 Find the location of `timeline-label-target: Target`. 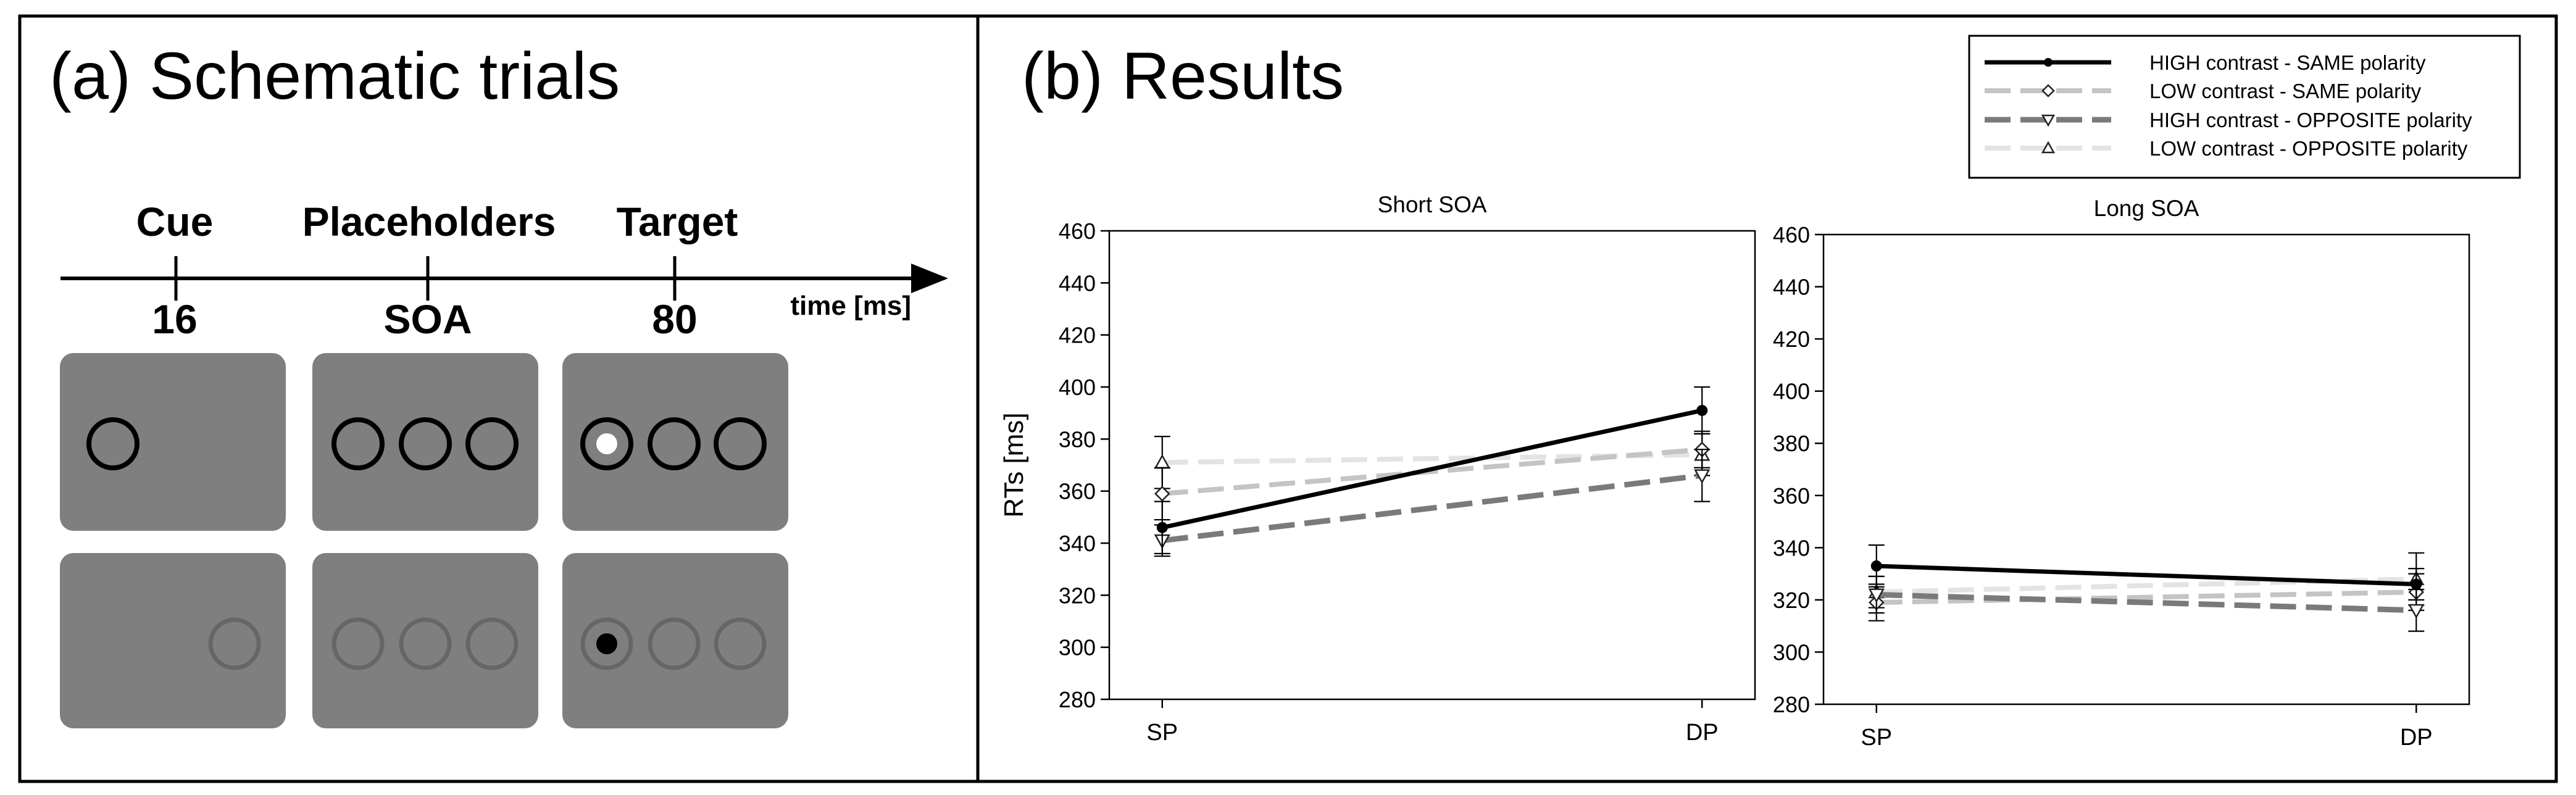

timeline-label-target: Target is located at coordinates (677, 222).